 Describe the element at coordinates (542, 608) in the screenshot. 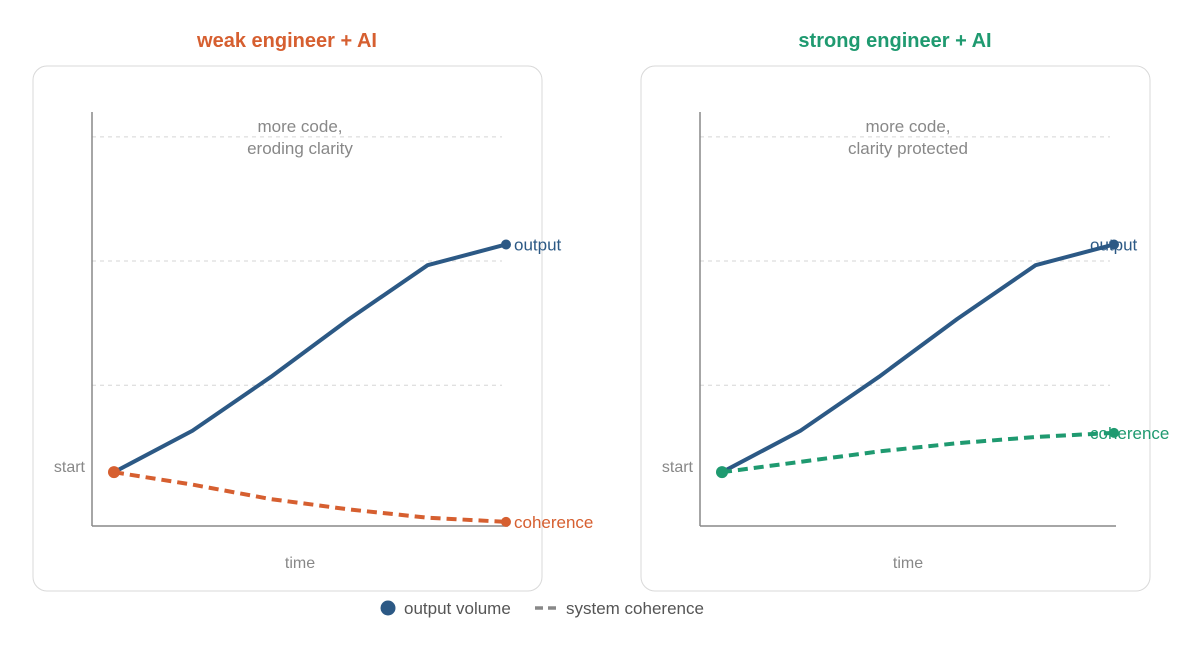

I see `legend: output volume system coherence` at that location.